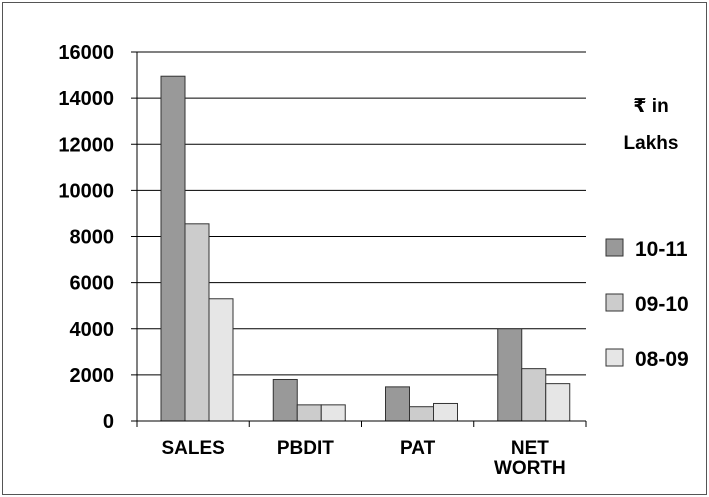 The height and width of the screenshot is (497, 709). What do you see at coordinates (86, 53) in the screenshot?
I see `y-tick-label: 16000` at bounding box center [86, 53].